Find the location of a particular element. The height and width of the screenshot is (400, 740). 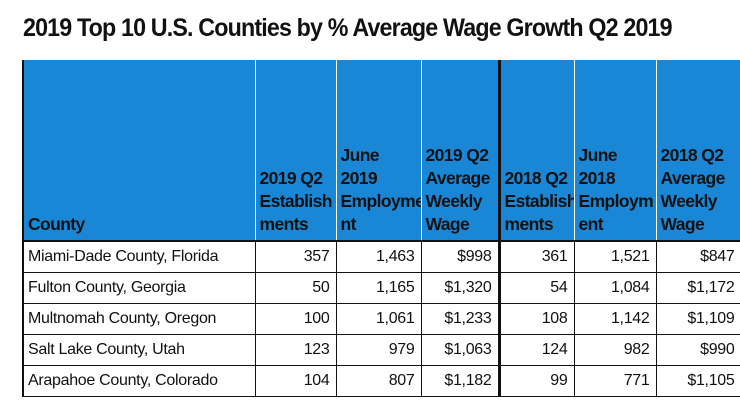

cell-employment-2018: 1,521 is located at coordinates (615, 257).